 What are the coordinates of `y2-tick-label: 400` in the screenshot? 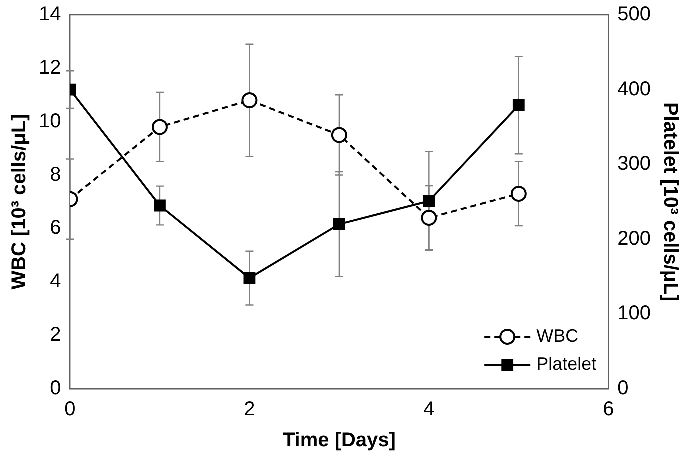 It's located at (635, 89).